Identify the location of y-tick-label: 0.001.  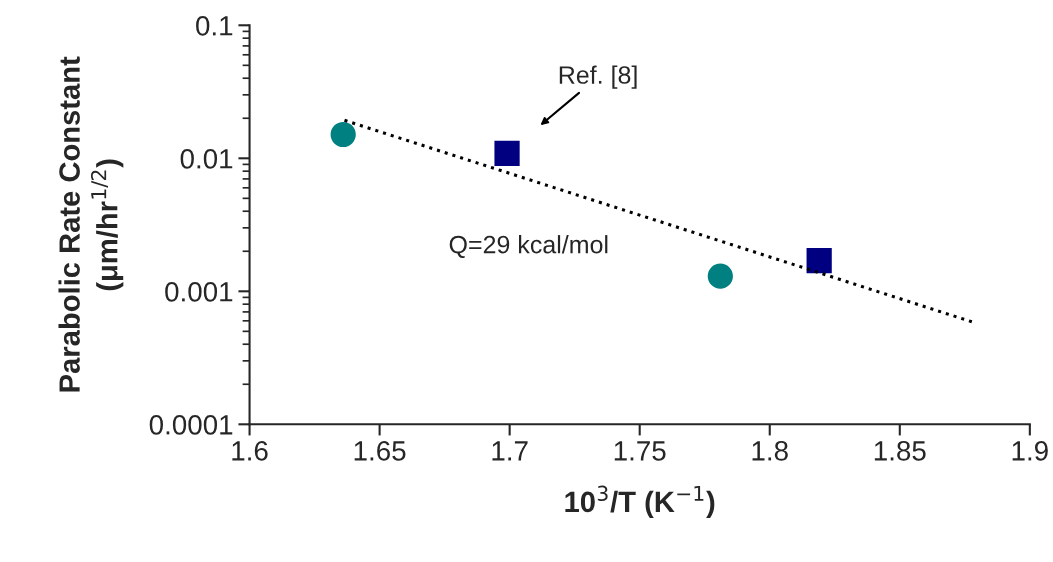
(199, 291).